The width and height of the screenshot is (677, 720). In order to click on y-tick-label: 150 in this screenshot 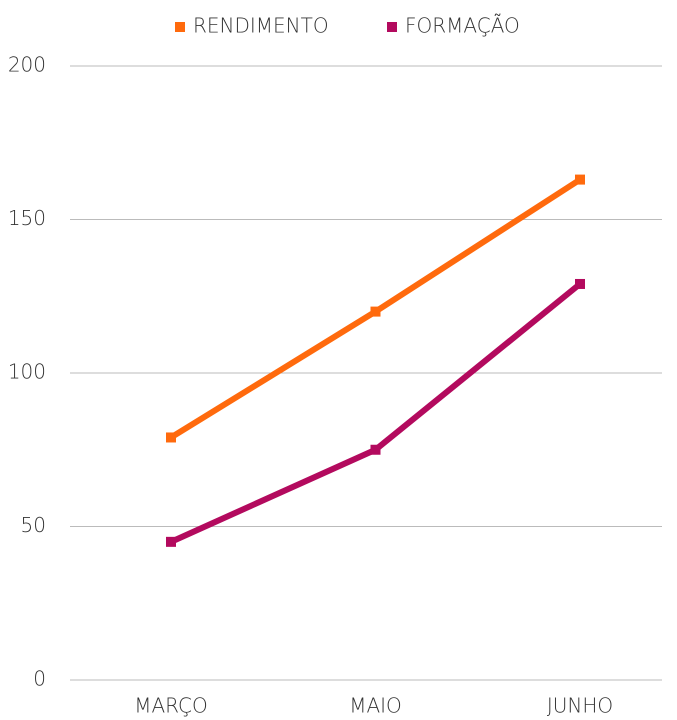, I will do `click(27, 218)`.